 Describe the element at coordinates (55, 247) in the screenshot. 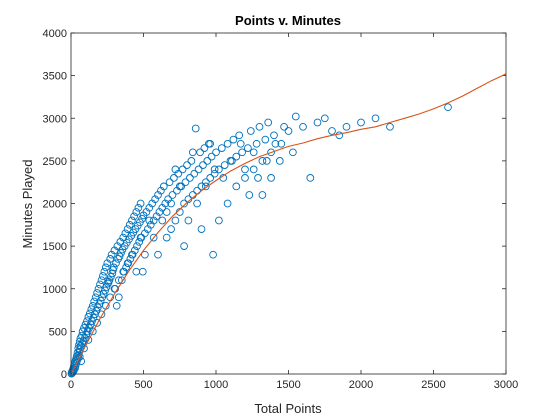

I see `y-tick-label: 1500` at that location.